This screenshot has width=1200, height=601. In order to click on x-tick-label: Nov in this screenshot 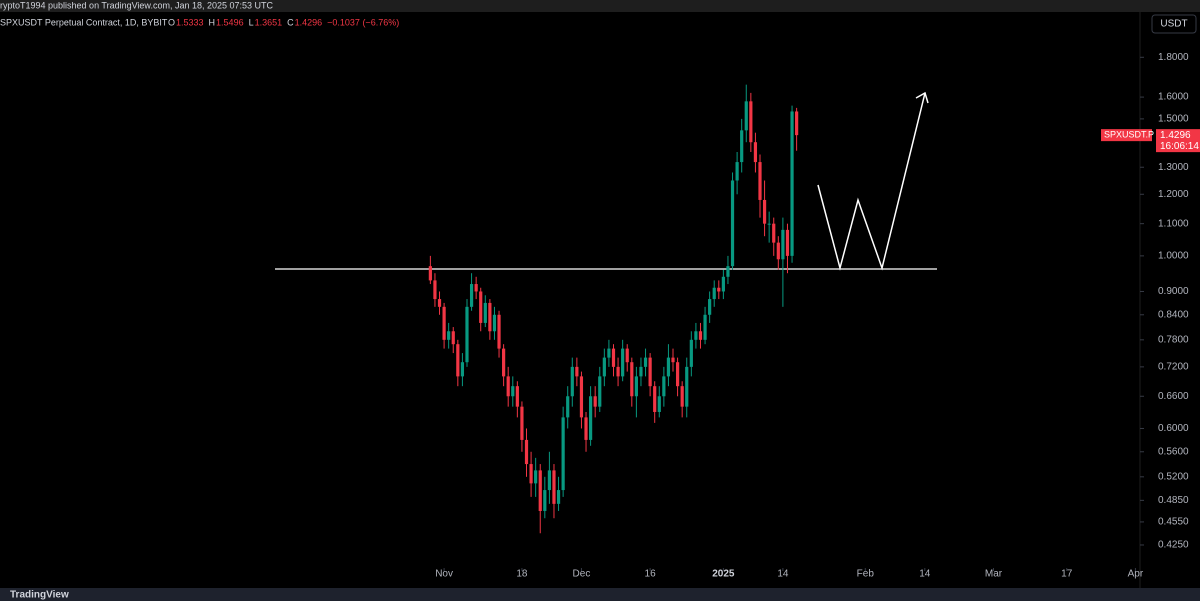, I will do `click(444, 574)`.